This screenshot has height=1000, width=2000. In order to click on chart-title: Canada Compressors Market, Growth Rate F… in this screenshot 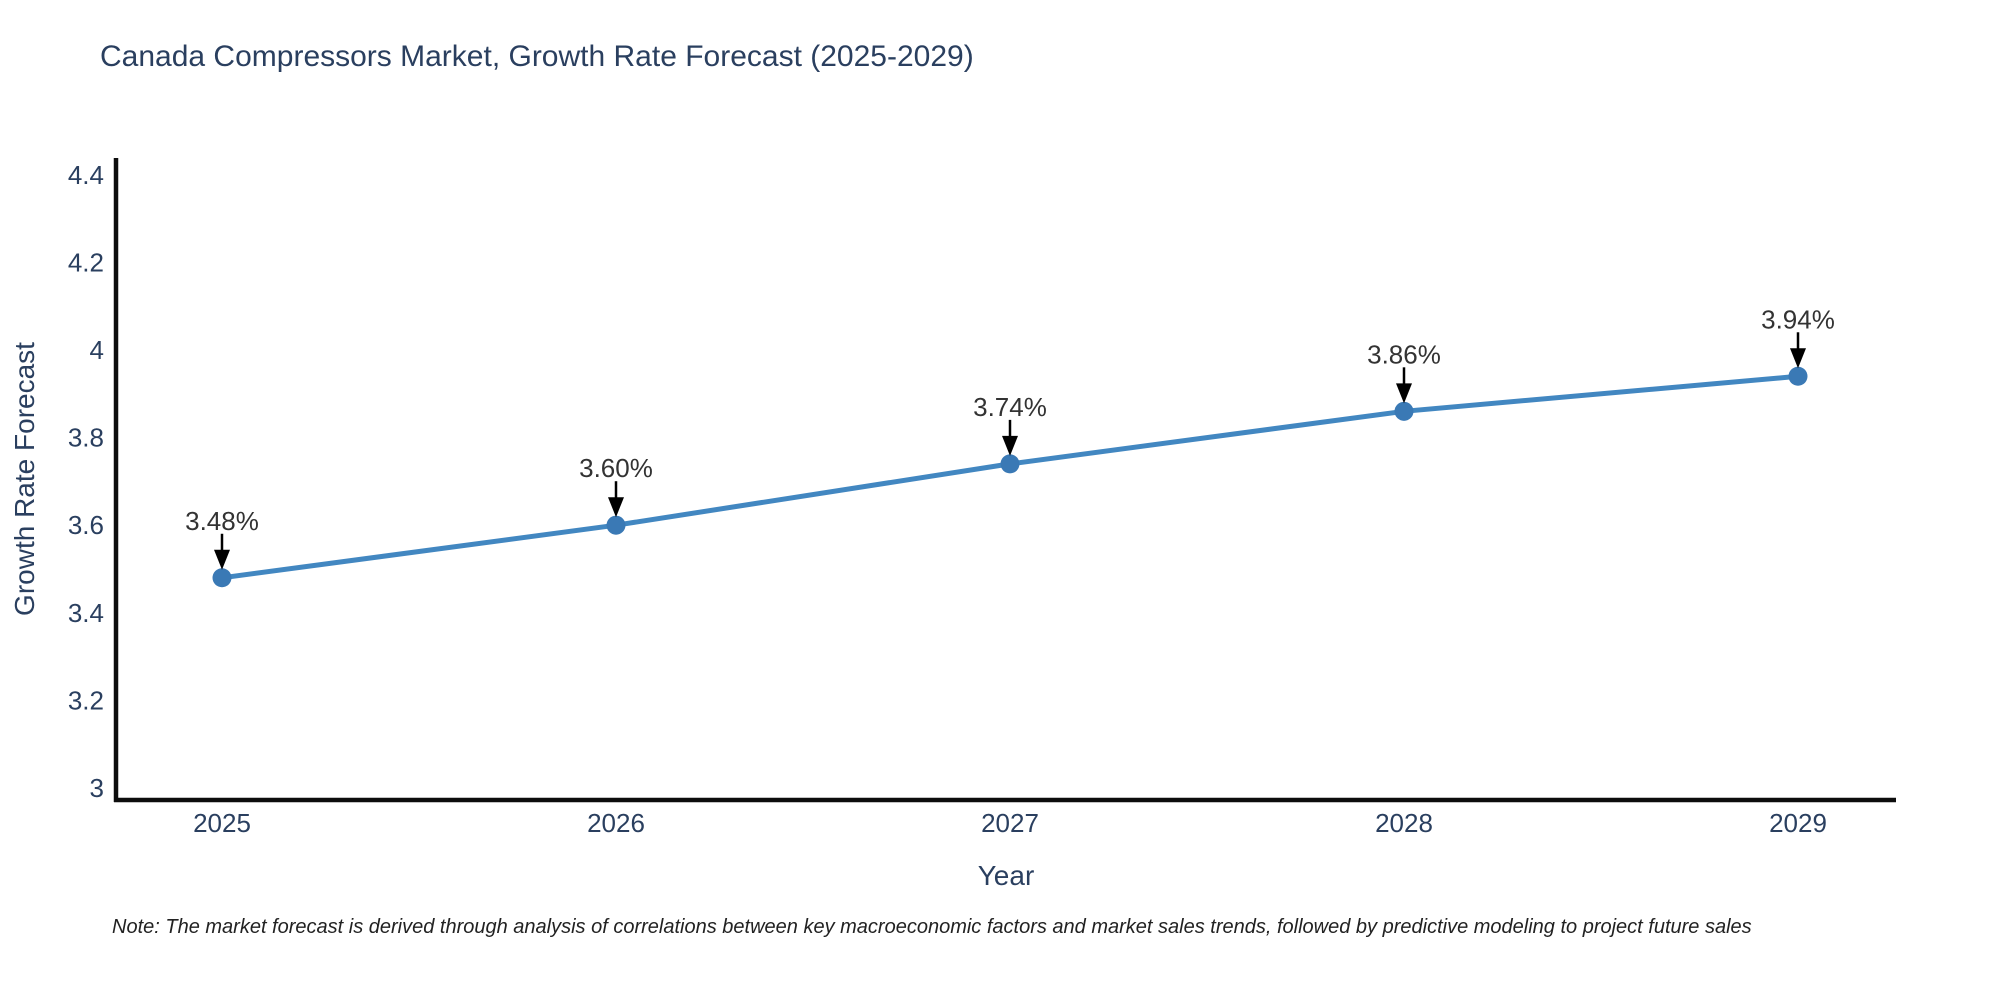, I will do `click(537, 56)`.